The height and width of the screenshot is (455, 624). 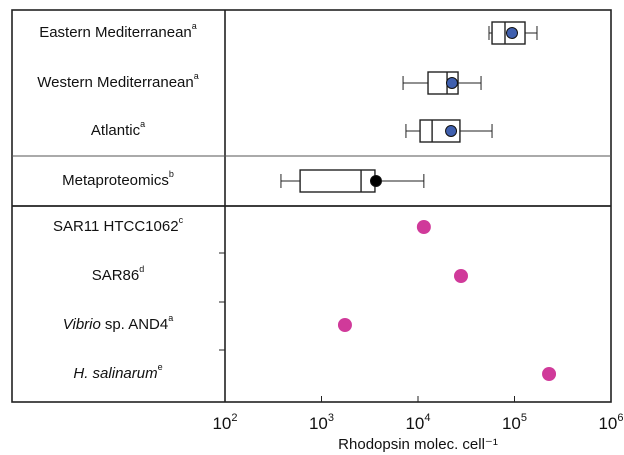 I want to click on row-label-text: Eastern Mediterranean, so click(x=115, y=32).